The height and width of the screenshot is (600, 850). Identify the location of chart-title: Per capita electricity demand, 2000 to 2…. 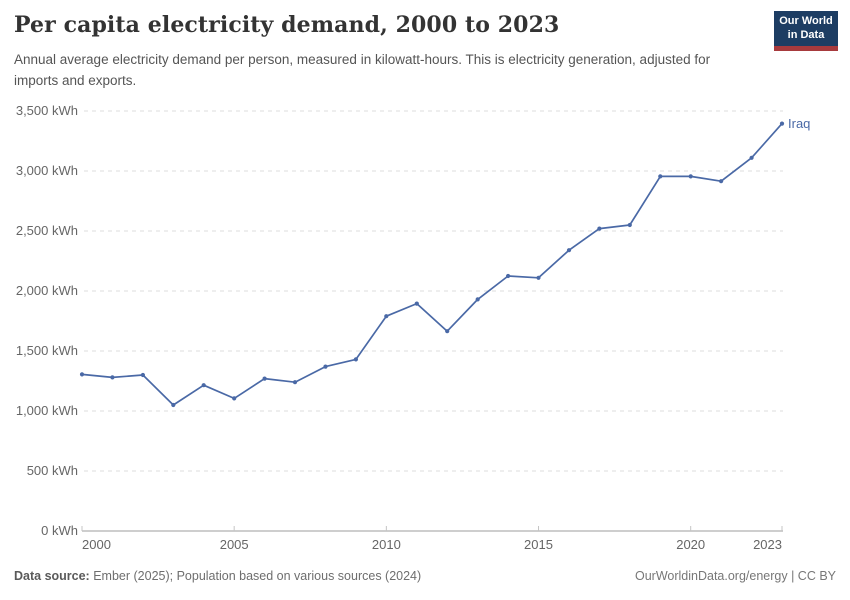
(287, 25).